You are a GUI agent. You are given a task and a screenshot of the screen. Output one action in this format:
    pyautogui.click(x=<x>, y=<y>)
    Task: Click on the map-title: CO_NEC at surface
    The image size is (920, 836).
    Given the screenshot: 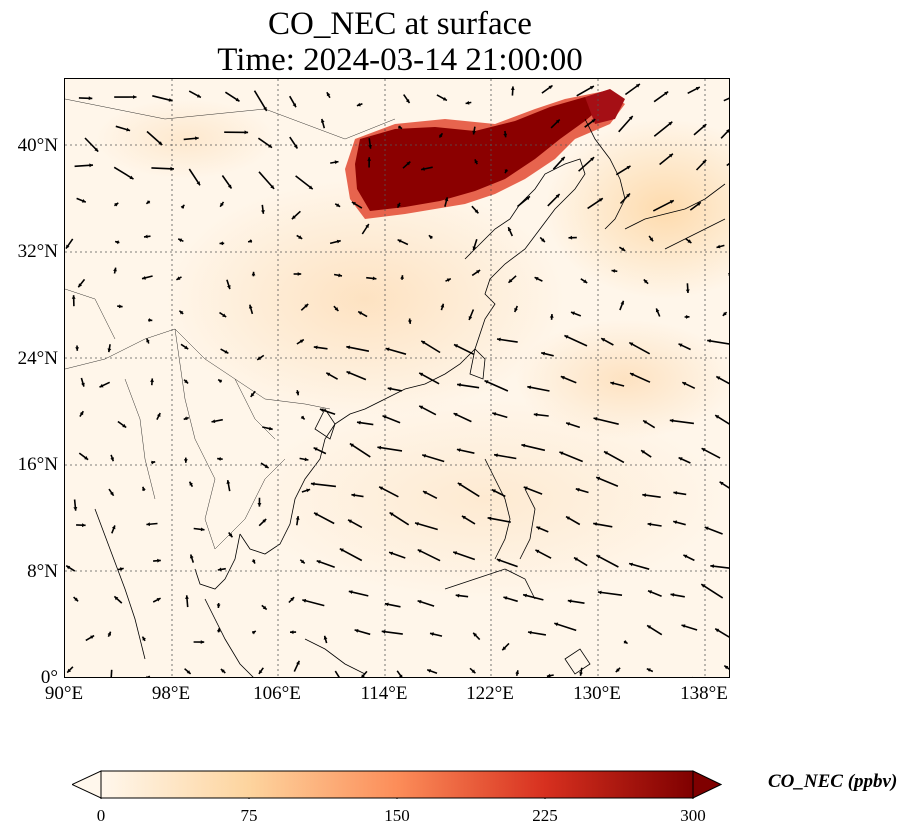 What is the action you would take?
    pyautogui.click(x=400, y=24)
    